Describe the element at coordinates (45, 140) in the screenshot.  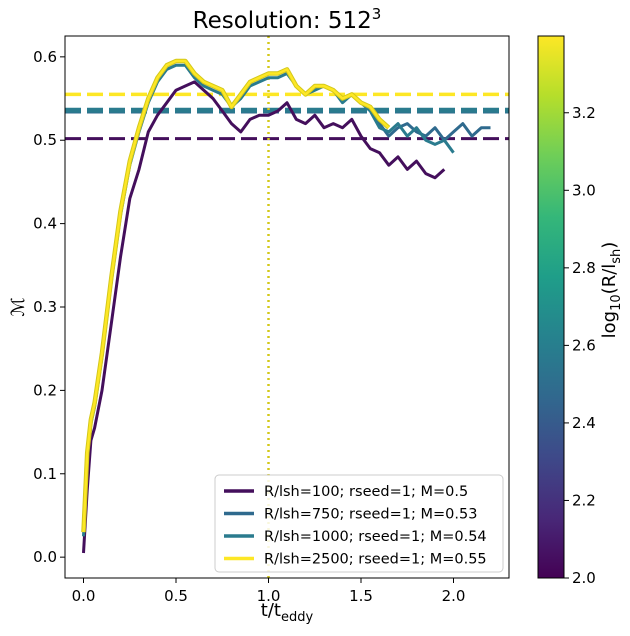
I see `y-tick-label: 0.5` at that location.